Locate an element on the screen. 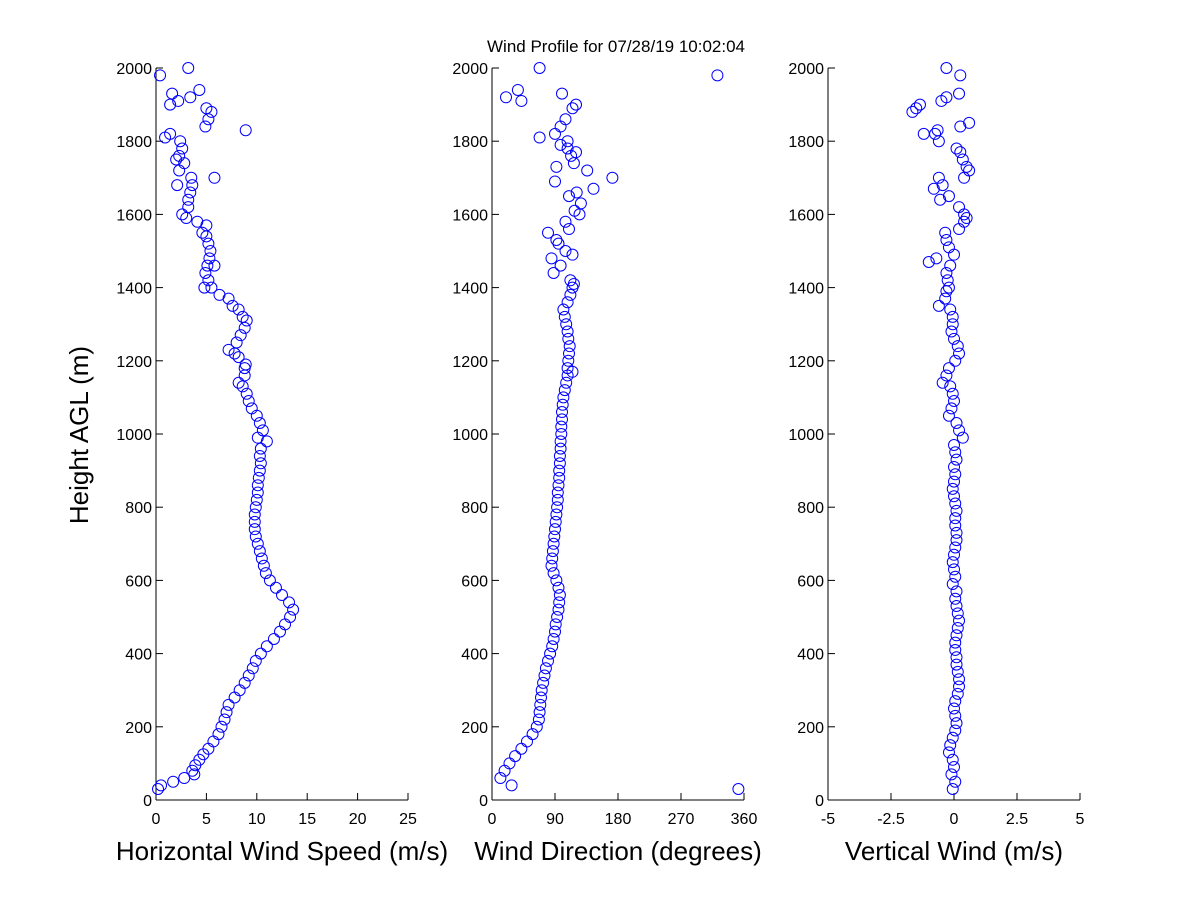 The width and height of the screenshot is (1200, 900). x-tick-label: 5 is located at coordinates (1080, 819).